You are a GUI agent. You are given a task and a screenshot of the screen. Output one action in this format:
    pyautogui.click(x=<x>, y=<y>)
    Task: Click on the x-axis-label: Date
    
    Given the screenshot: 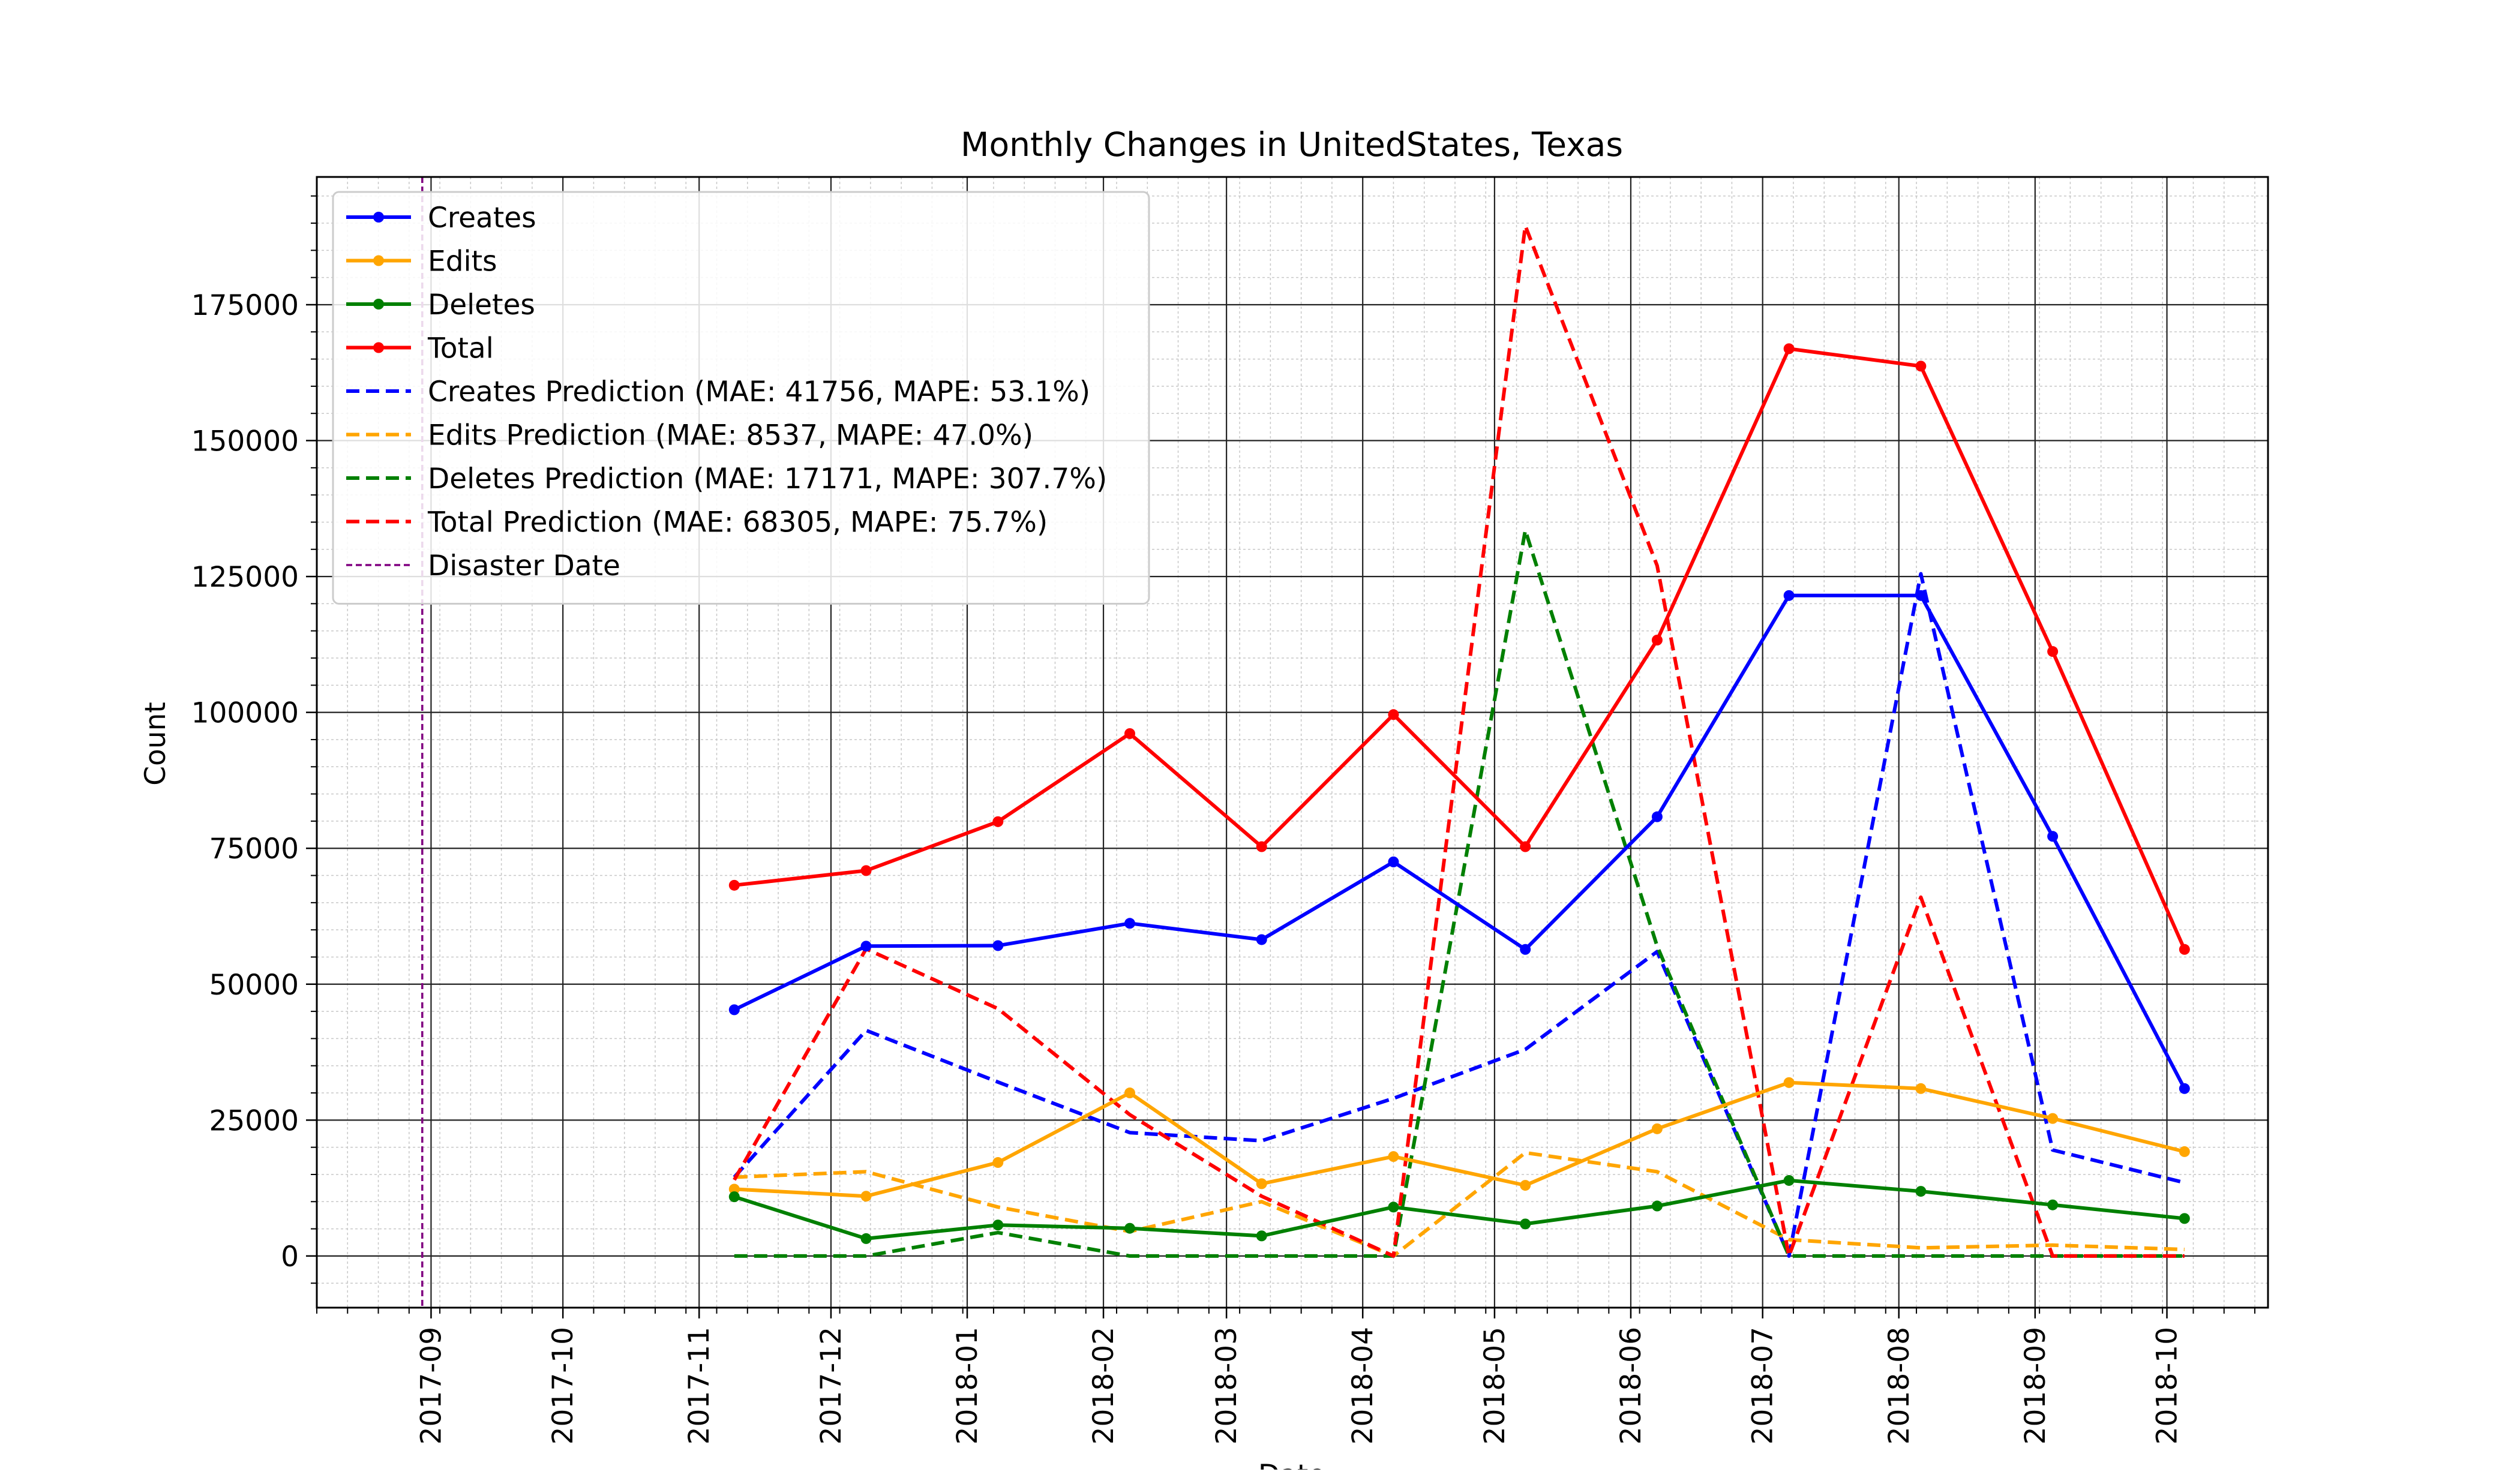 What is the action you would take?
    pyautogui.click(x=1291, y=1464)
    